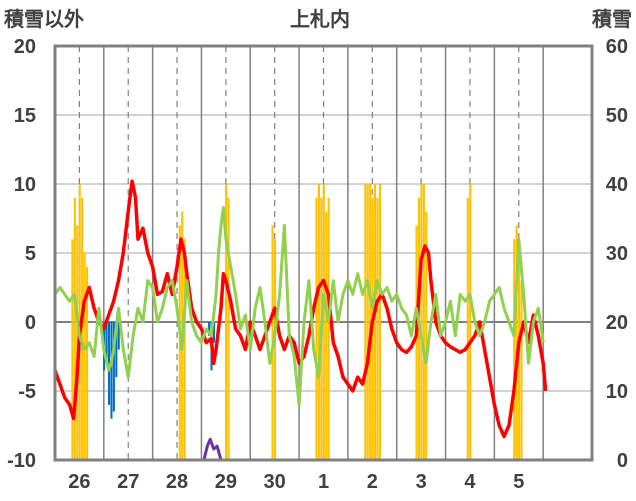 This screenshot has height=501, width=636. I want to click on x-tick-label: 27, so click(128, 482).